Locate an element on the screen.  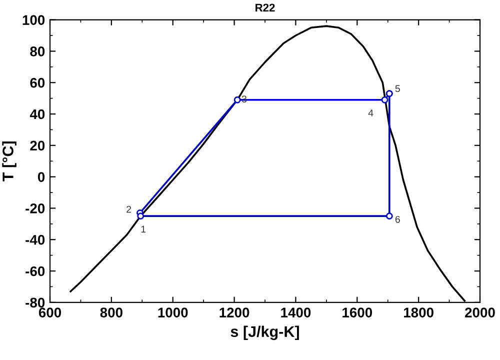
x-tick-label: 1200 is located at coordinates (235, 313).